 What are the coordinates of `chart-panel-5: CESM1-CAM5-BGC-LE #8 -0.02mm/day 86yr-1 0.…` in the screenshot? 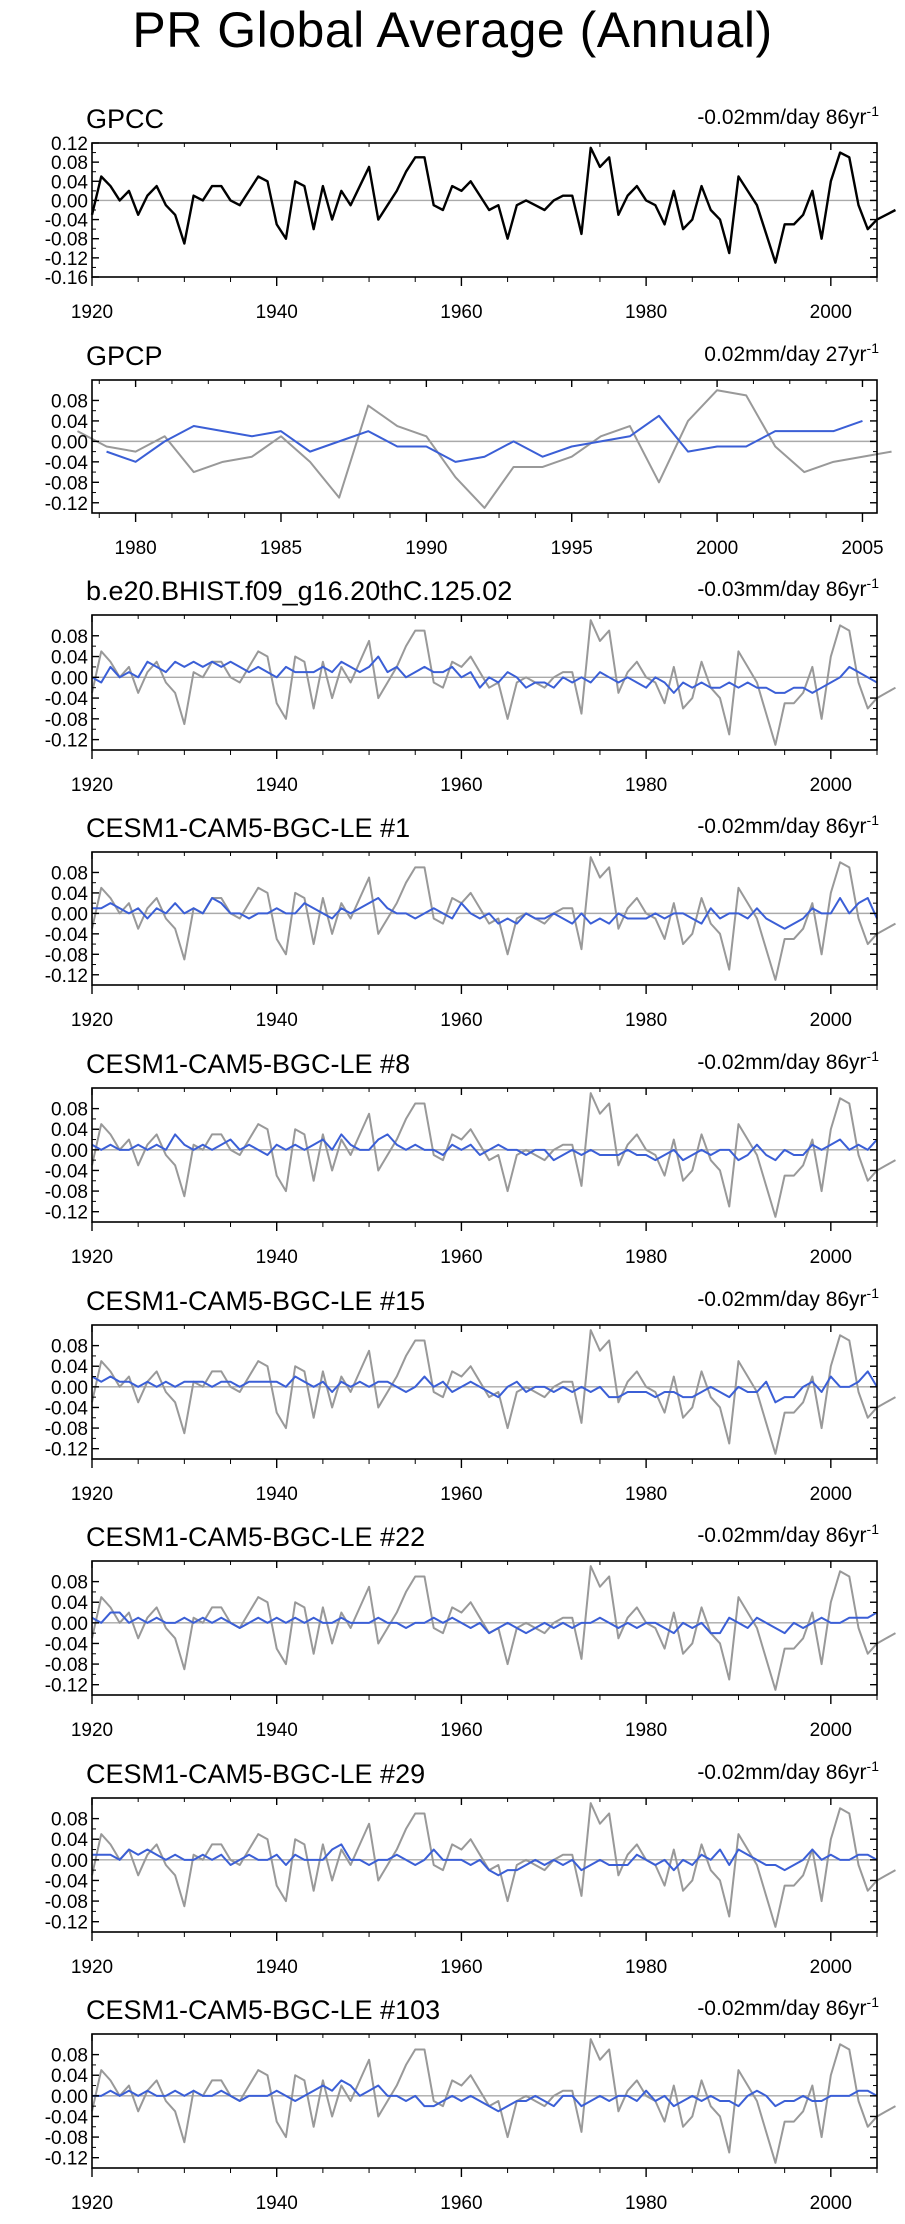 It's located at (470, 1158).